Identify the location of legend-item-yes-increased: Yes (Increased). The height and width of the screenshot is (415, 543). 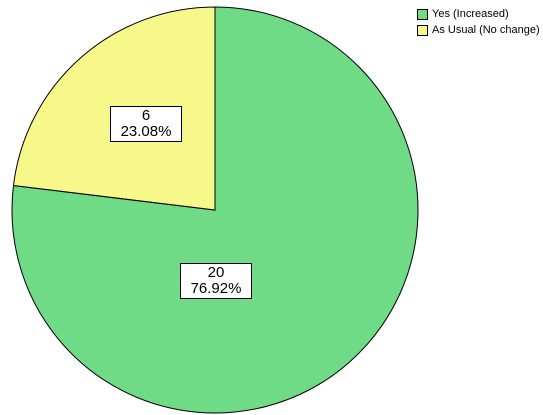
(478, 14).